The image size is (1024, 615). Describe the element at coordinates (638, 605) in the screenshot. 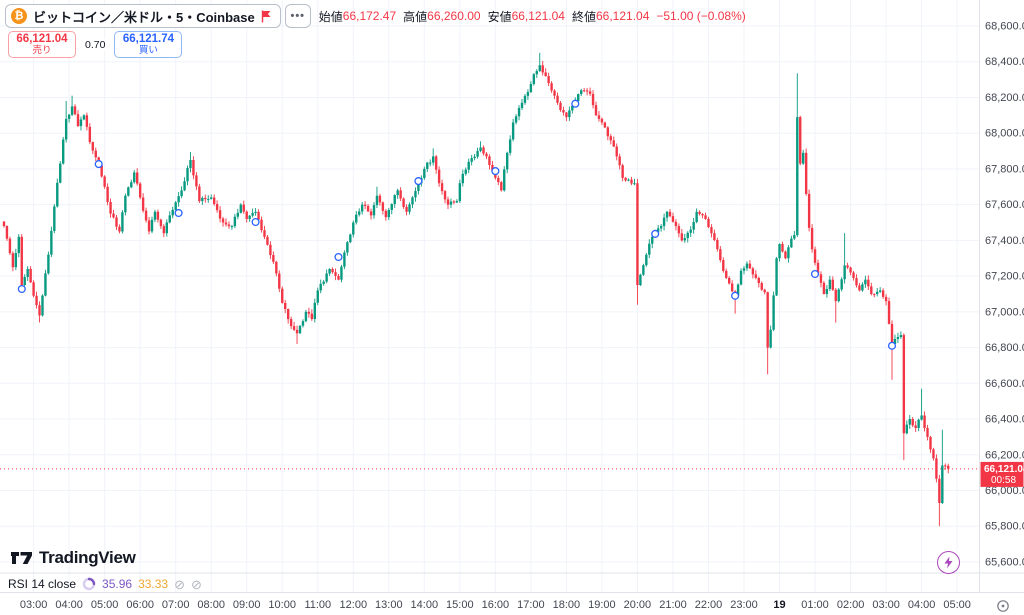

I see `time-tick-label: 20:00` at that location.